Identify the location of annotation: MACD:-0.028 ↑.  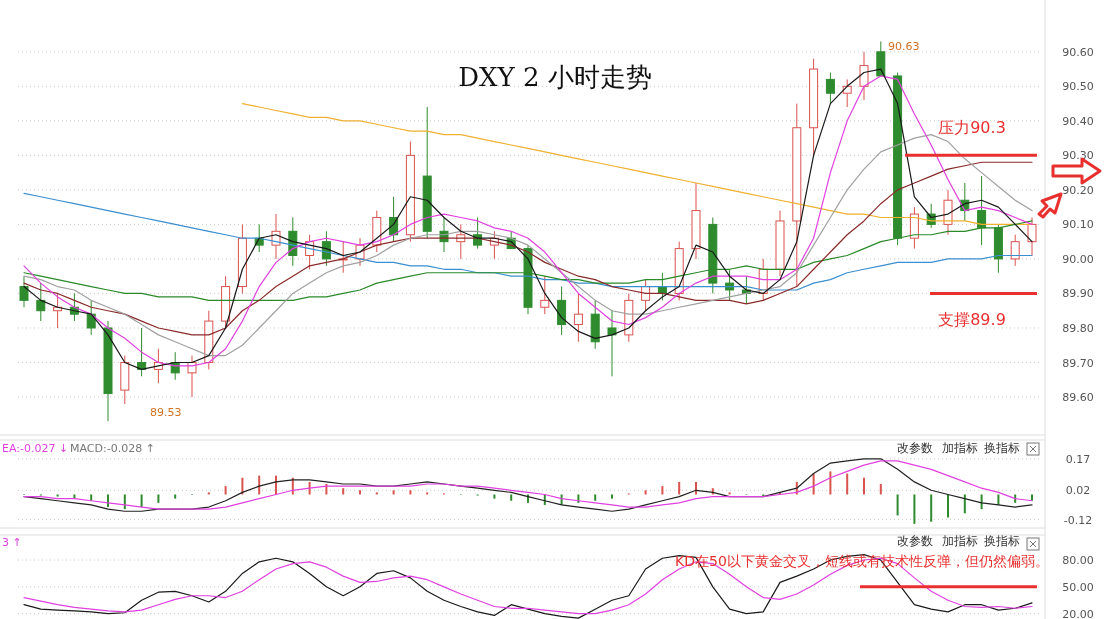
(112, 448).